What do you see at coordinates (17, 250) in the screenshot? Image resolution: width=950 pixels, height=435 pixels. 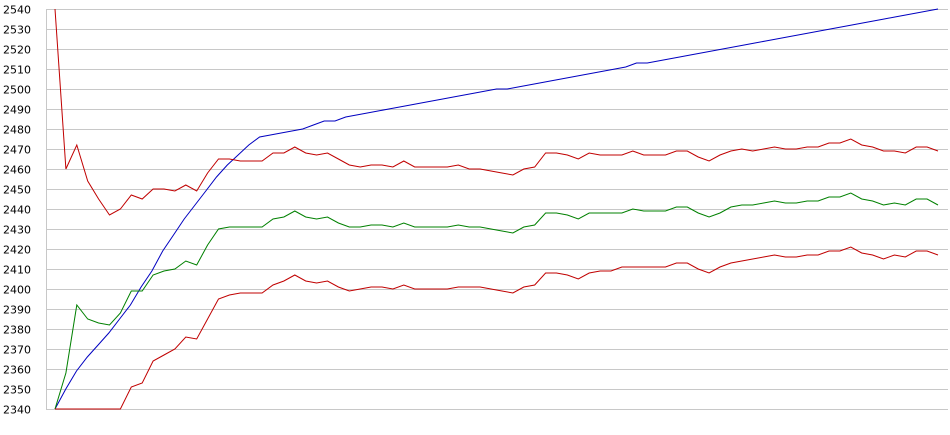 I see `y-tick-label: 2420` at bounding box center [17, 250].